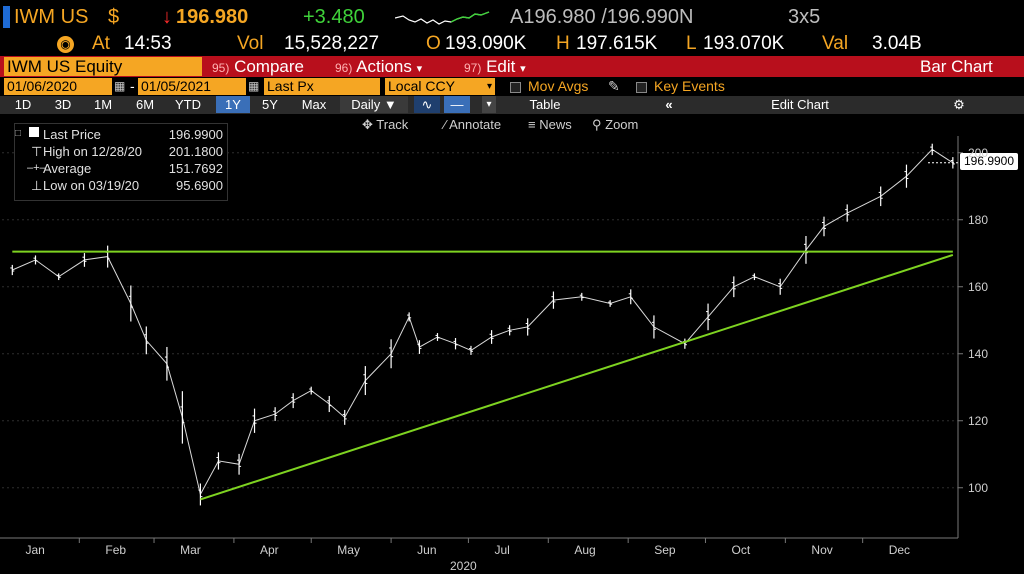  What do you see at coordinates (665, 550) in the screenshot?
I see `x-tick-label: Sep` at bounding box center [665, 550].